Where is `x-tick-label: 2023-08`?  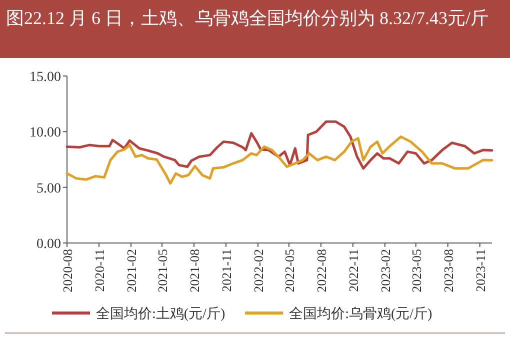 x-tick-label: 2023-08 is located at coordinates (448, 270).